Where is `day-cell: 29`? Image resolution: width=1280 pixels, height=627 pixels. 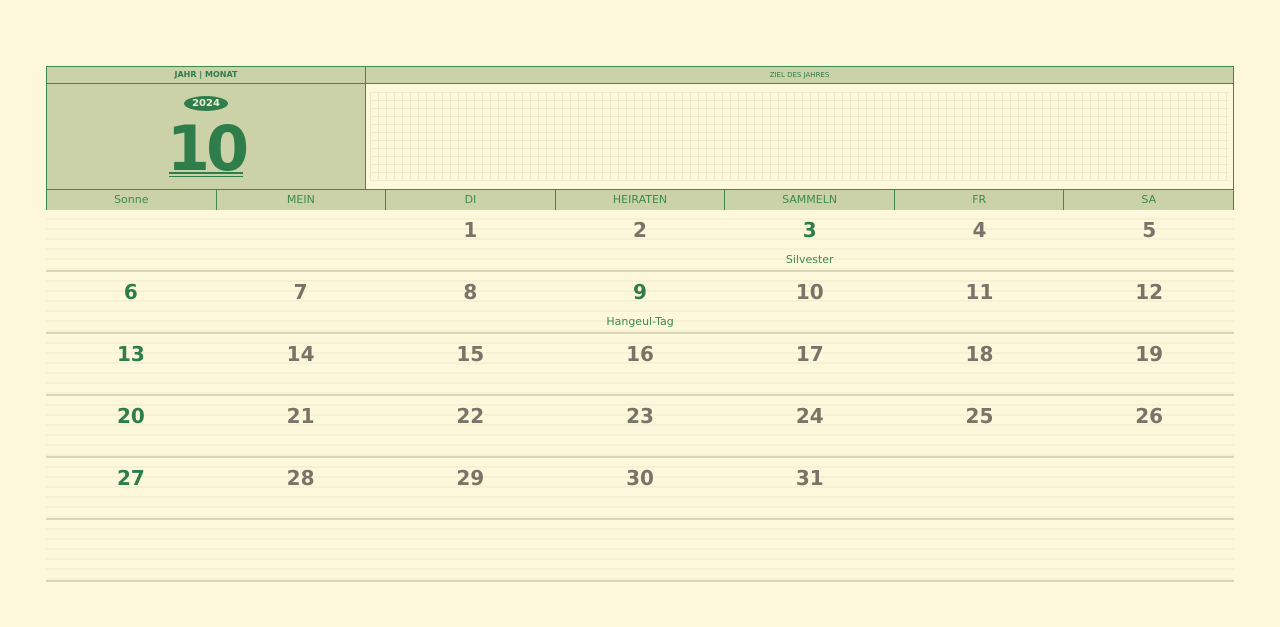 day-cell: 29 is located at coordinates (470, 488).